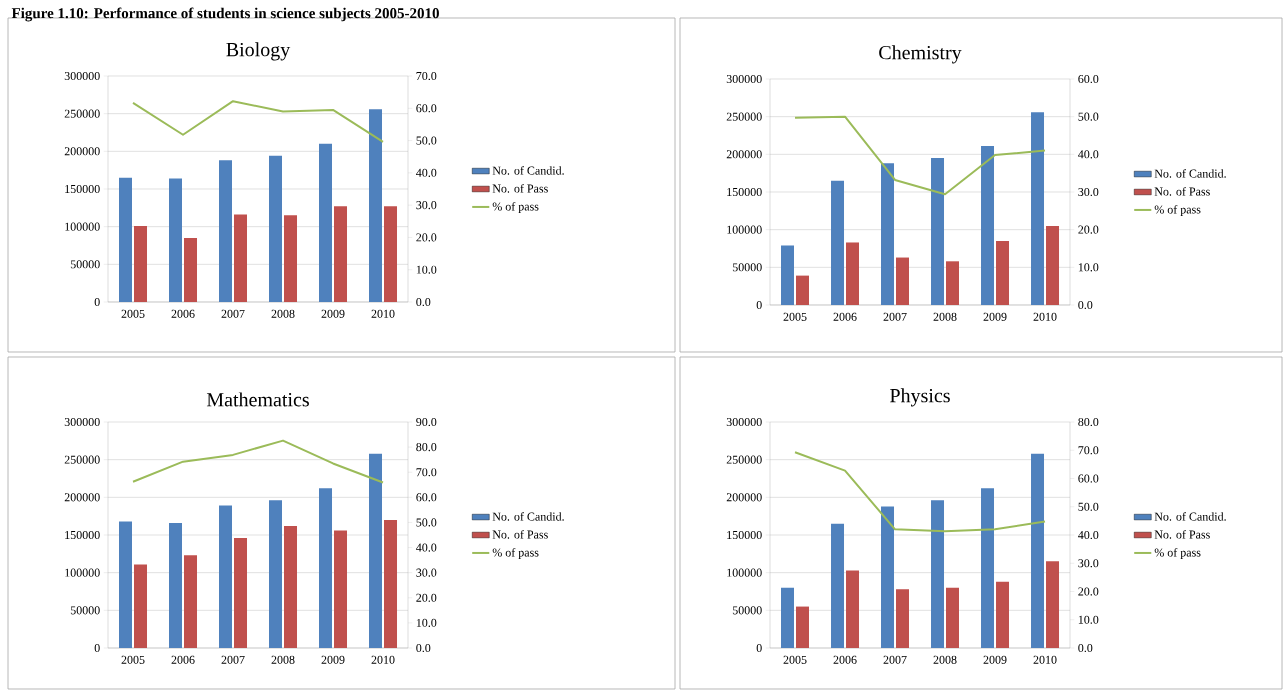  Describe the element at coordinates (257, 399) in the screenshot. I see `chart-title: Mathematics` at that location.